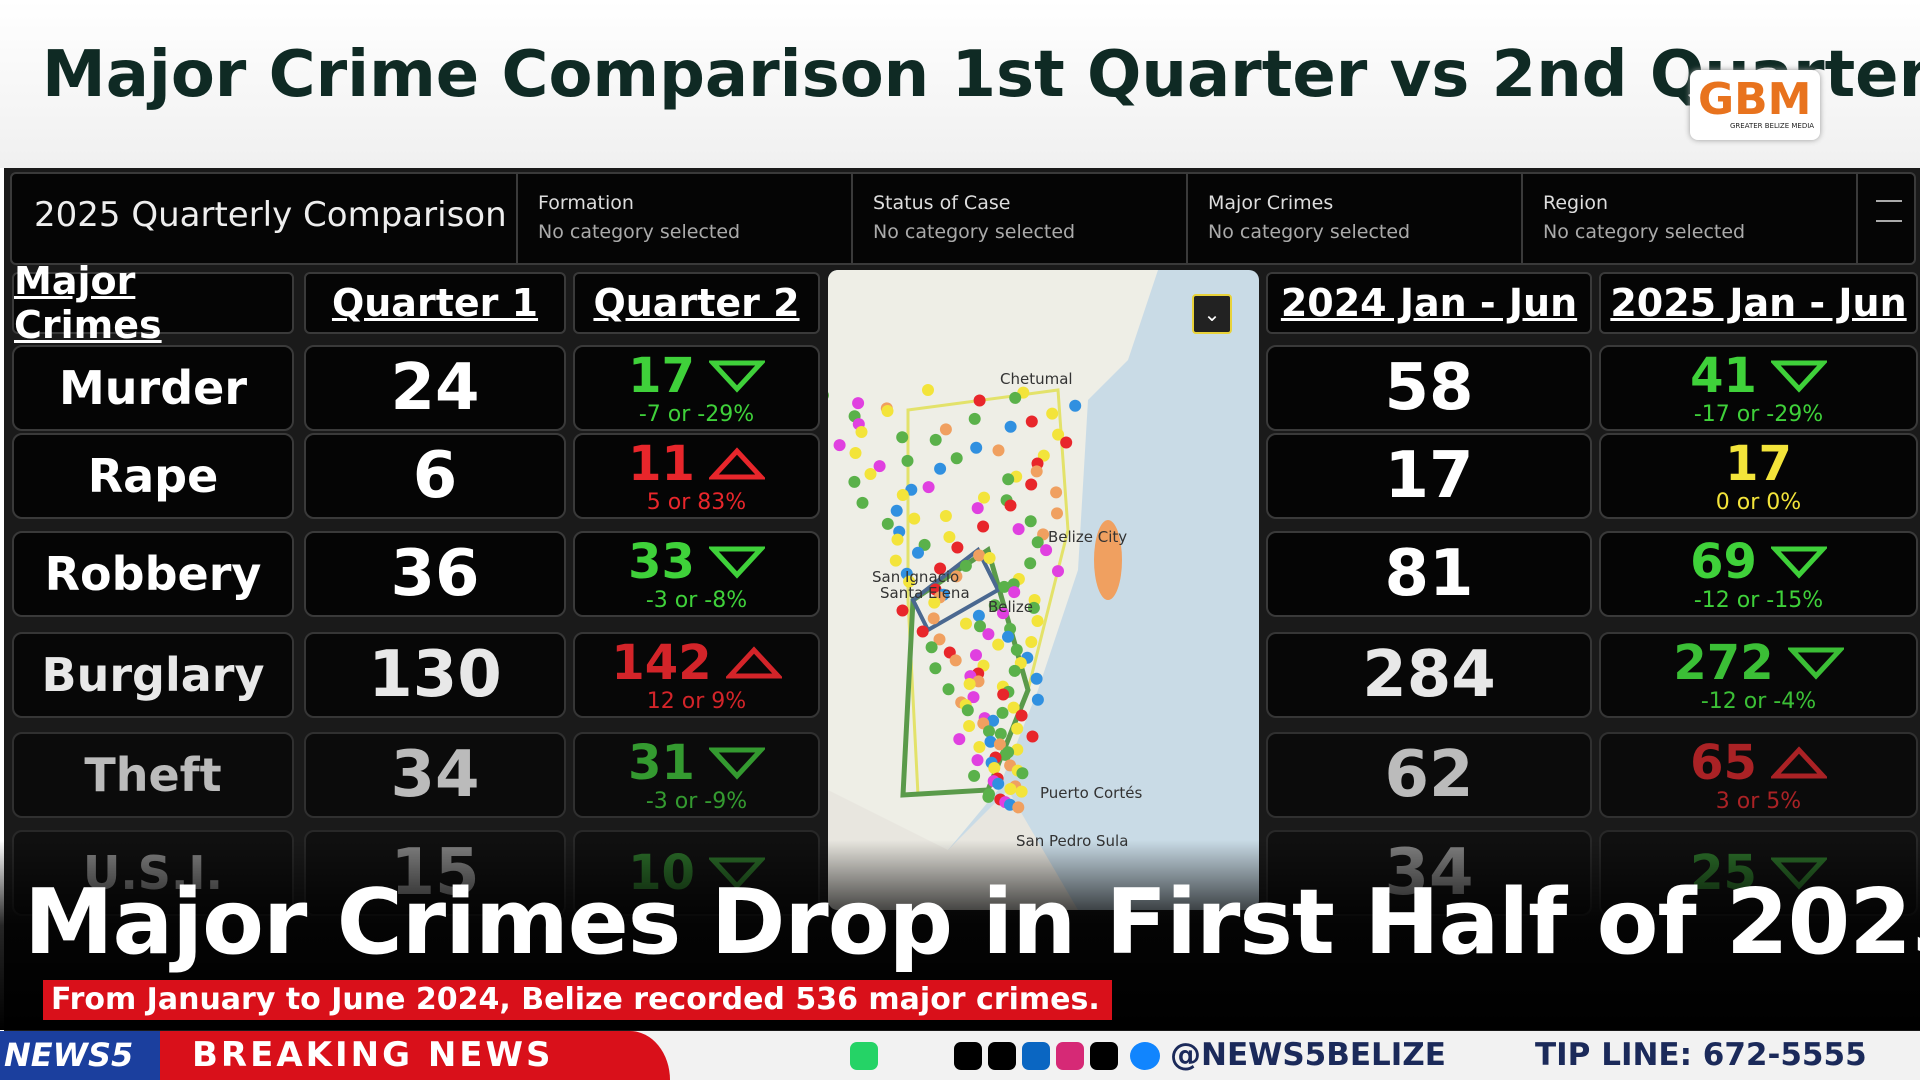  Describe the element at coordinates (1755, 105) in the screenshot. I see `logo: GBM GREATER BELIZE MEDIA` at that location.